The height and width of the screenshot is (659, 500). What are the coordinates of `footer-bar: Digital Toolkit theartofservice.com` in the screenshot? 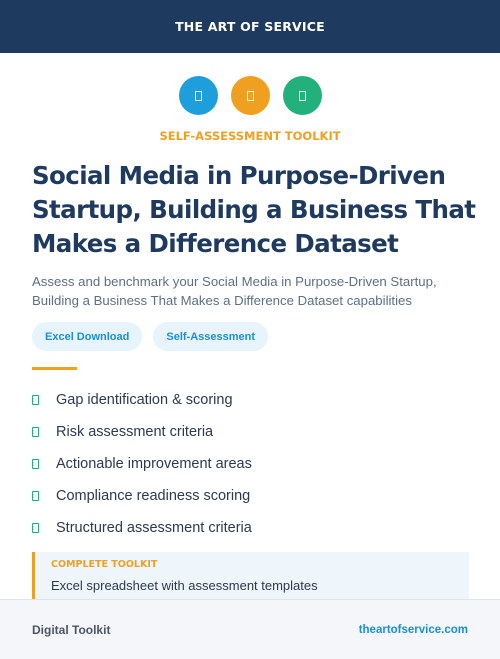 It's located at (250, 629).